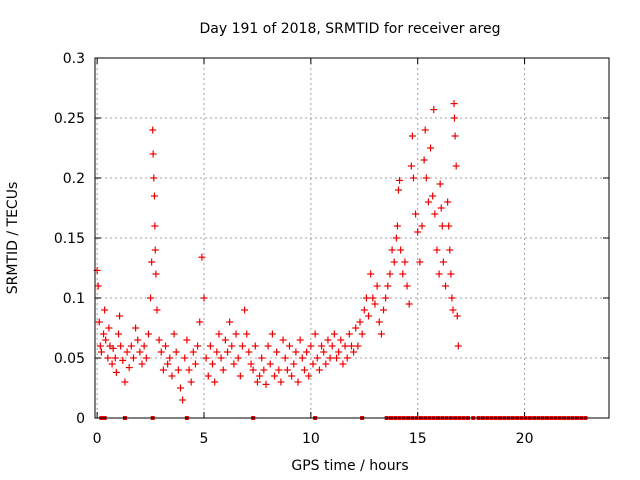  I want to click on y-tick-label: 0, so click(80, 419).